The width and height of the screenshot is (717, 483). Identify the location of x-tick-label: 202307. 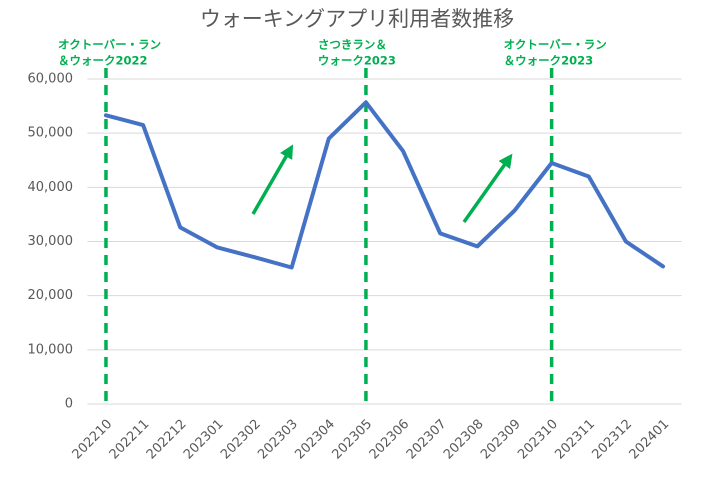
(427, 440).